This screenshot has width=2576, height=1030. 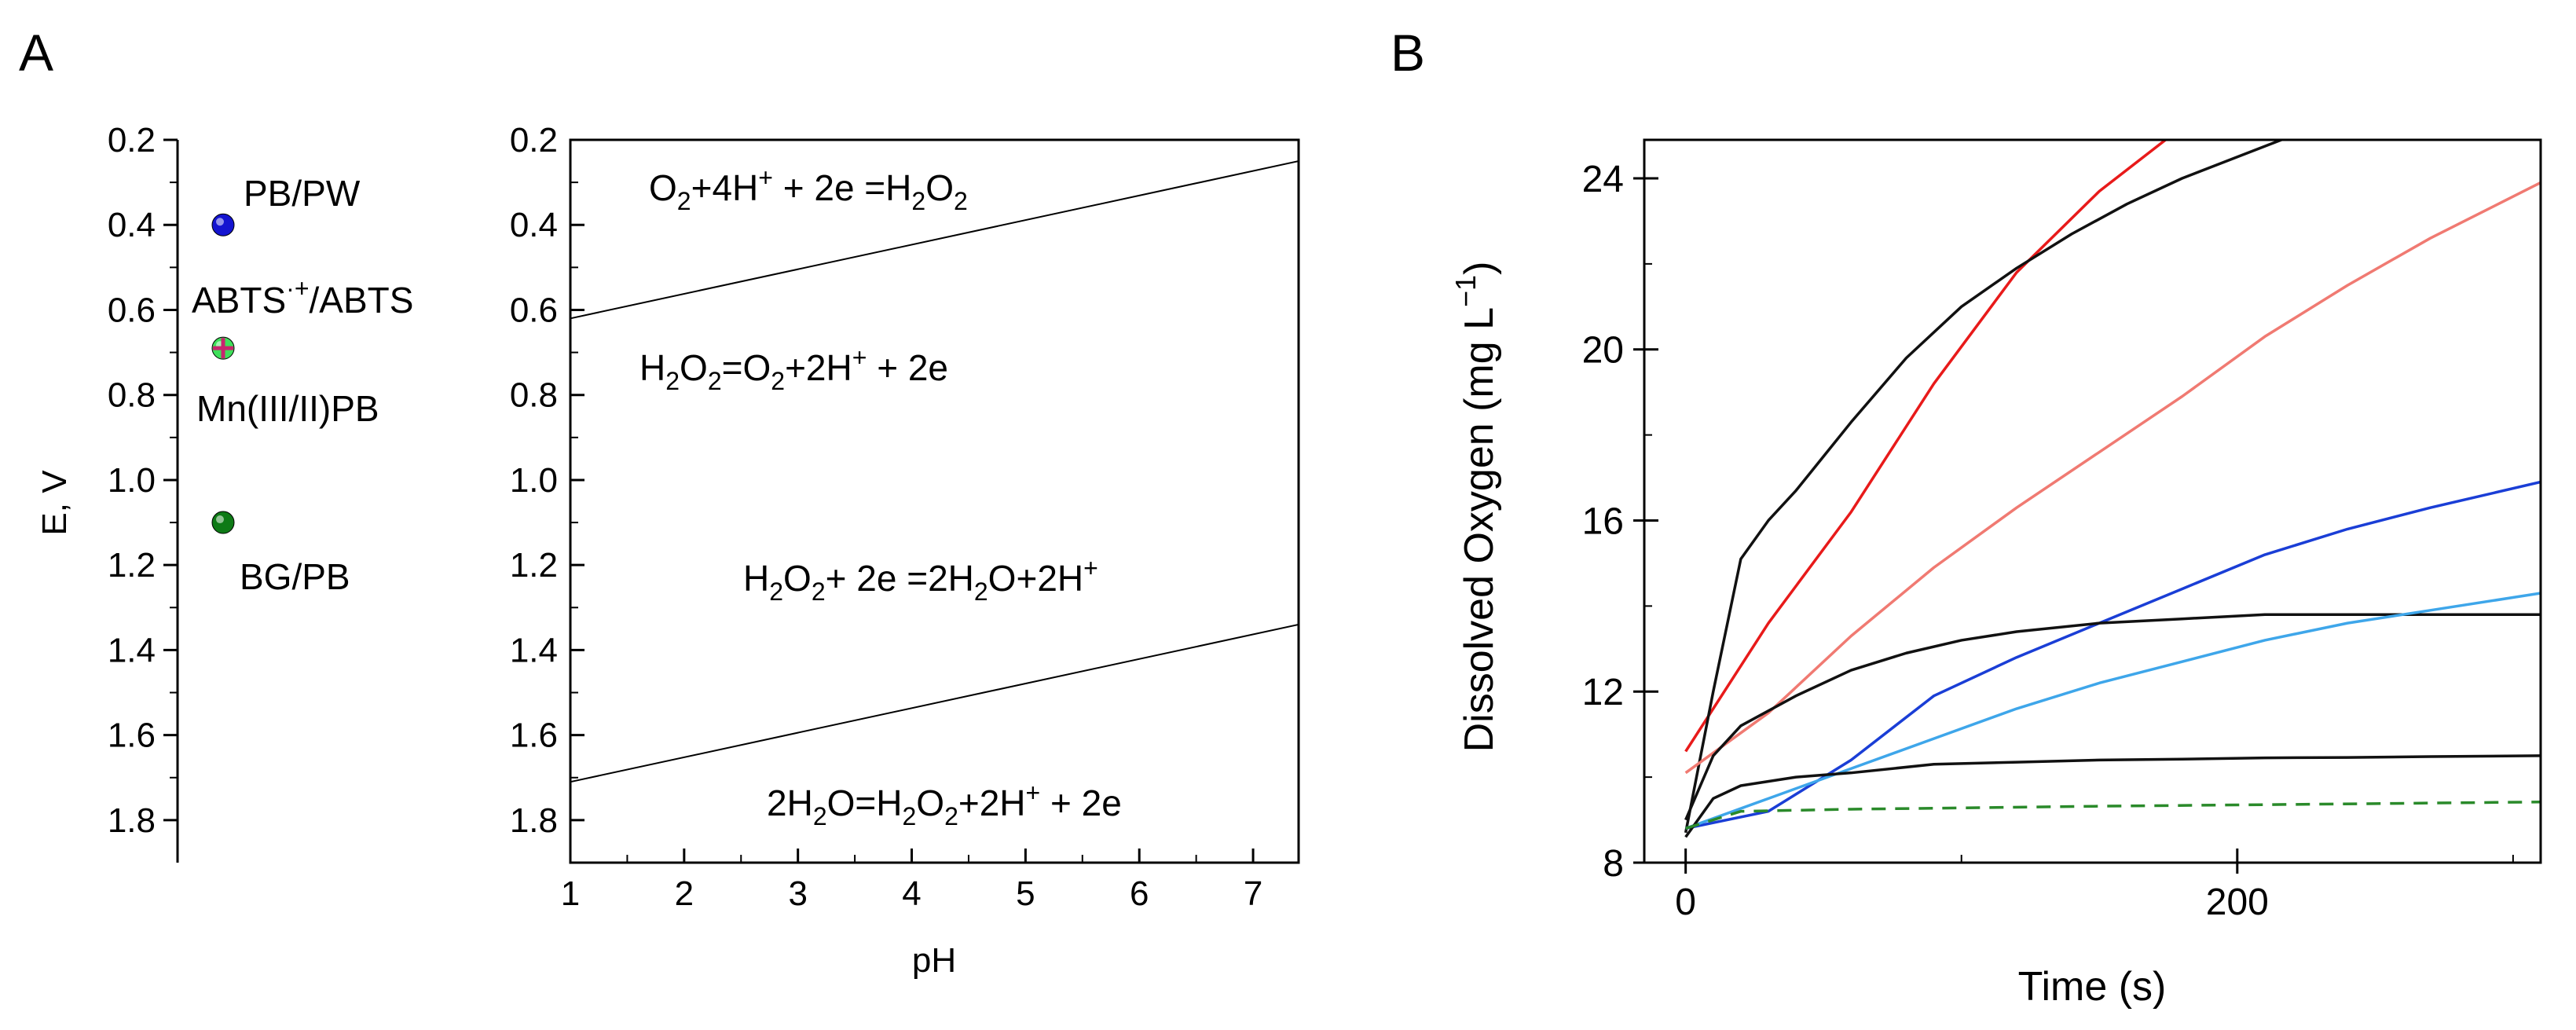 I want to click on series-black-low, so click(x=2112, y=796).